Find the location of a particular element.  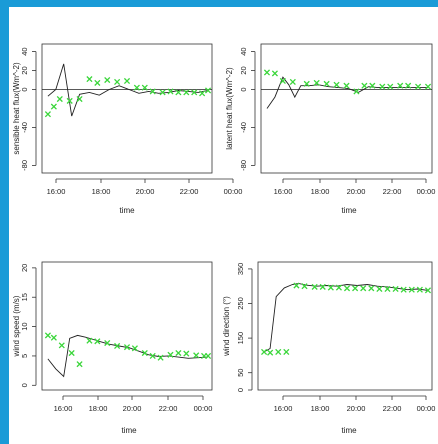

y-tick-label: 15 is located at coordinates (24, 297).